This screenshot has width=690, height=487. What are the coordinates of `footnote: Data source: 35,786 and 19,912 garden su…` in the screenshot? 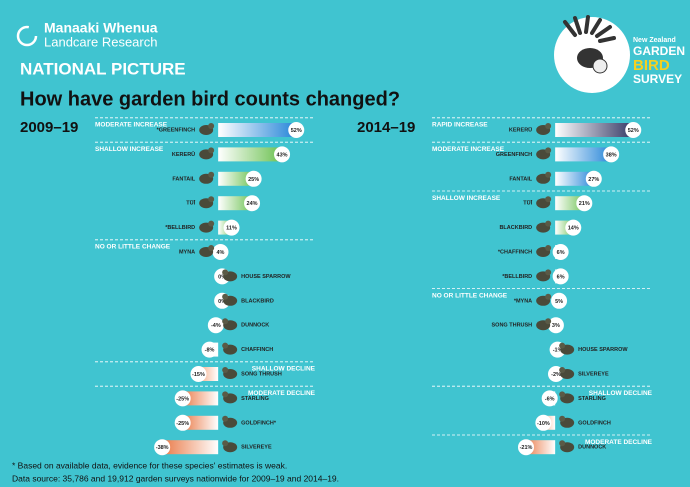 It's located at (175, 478).